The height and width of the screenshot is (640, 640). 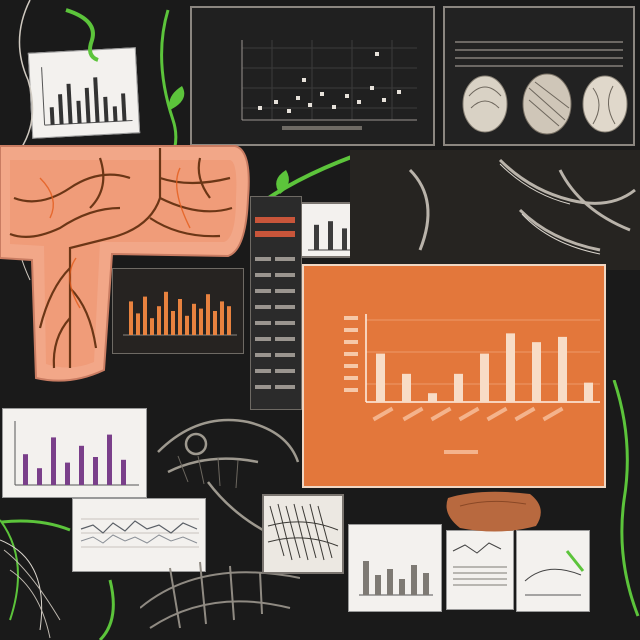 What do you see at coordinates (322, 128) in the screenshot?
I see `x-axis-caption-bar` at bounding box center [322, 128].